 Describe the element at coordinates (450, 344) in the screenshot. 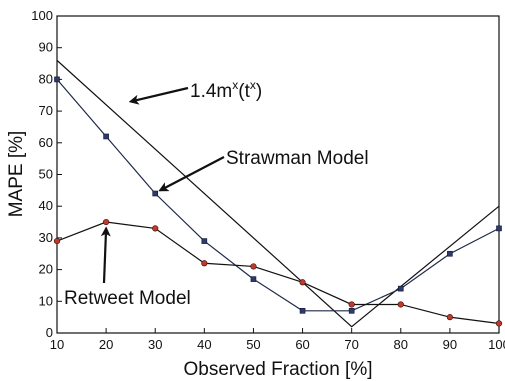

I see `x-tick-label: 90` at that location.